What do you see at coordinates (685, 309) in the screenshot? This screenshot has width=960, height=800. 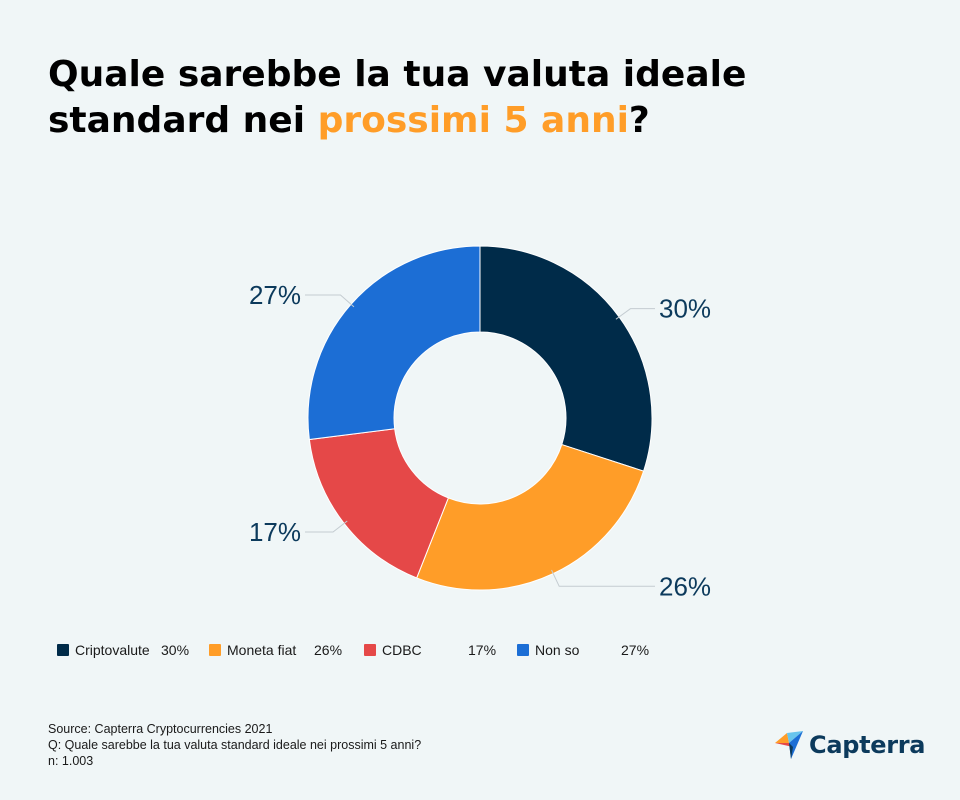 I see `slice-label: 30%` at bounding box center [685, 309].